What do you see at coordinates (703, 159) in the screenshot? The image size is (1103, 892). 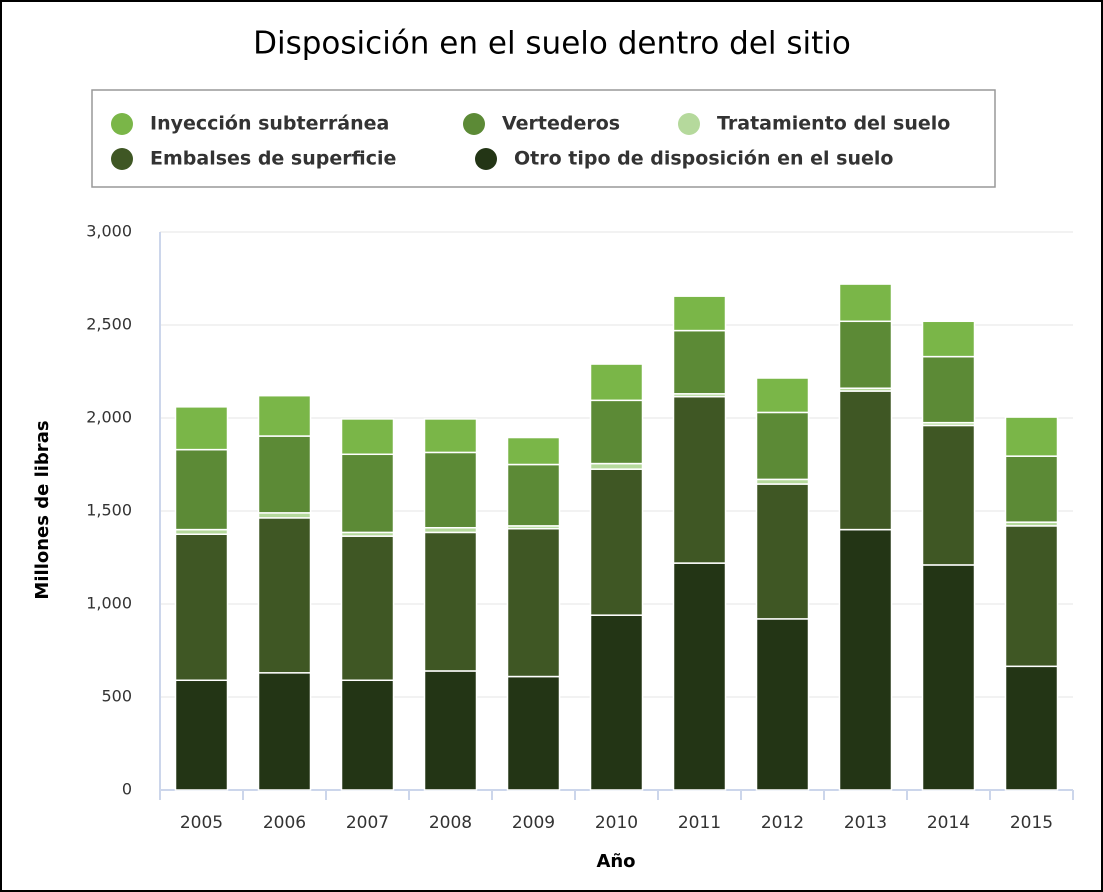 I see `legend-label: Otro tipo de disposición en el suelo` at bounding box center [703, 159].